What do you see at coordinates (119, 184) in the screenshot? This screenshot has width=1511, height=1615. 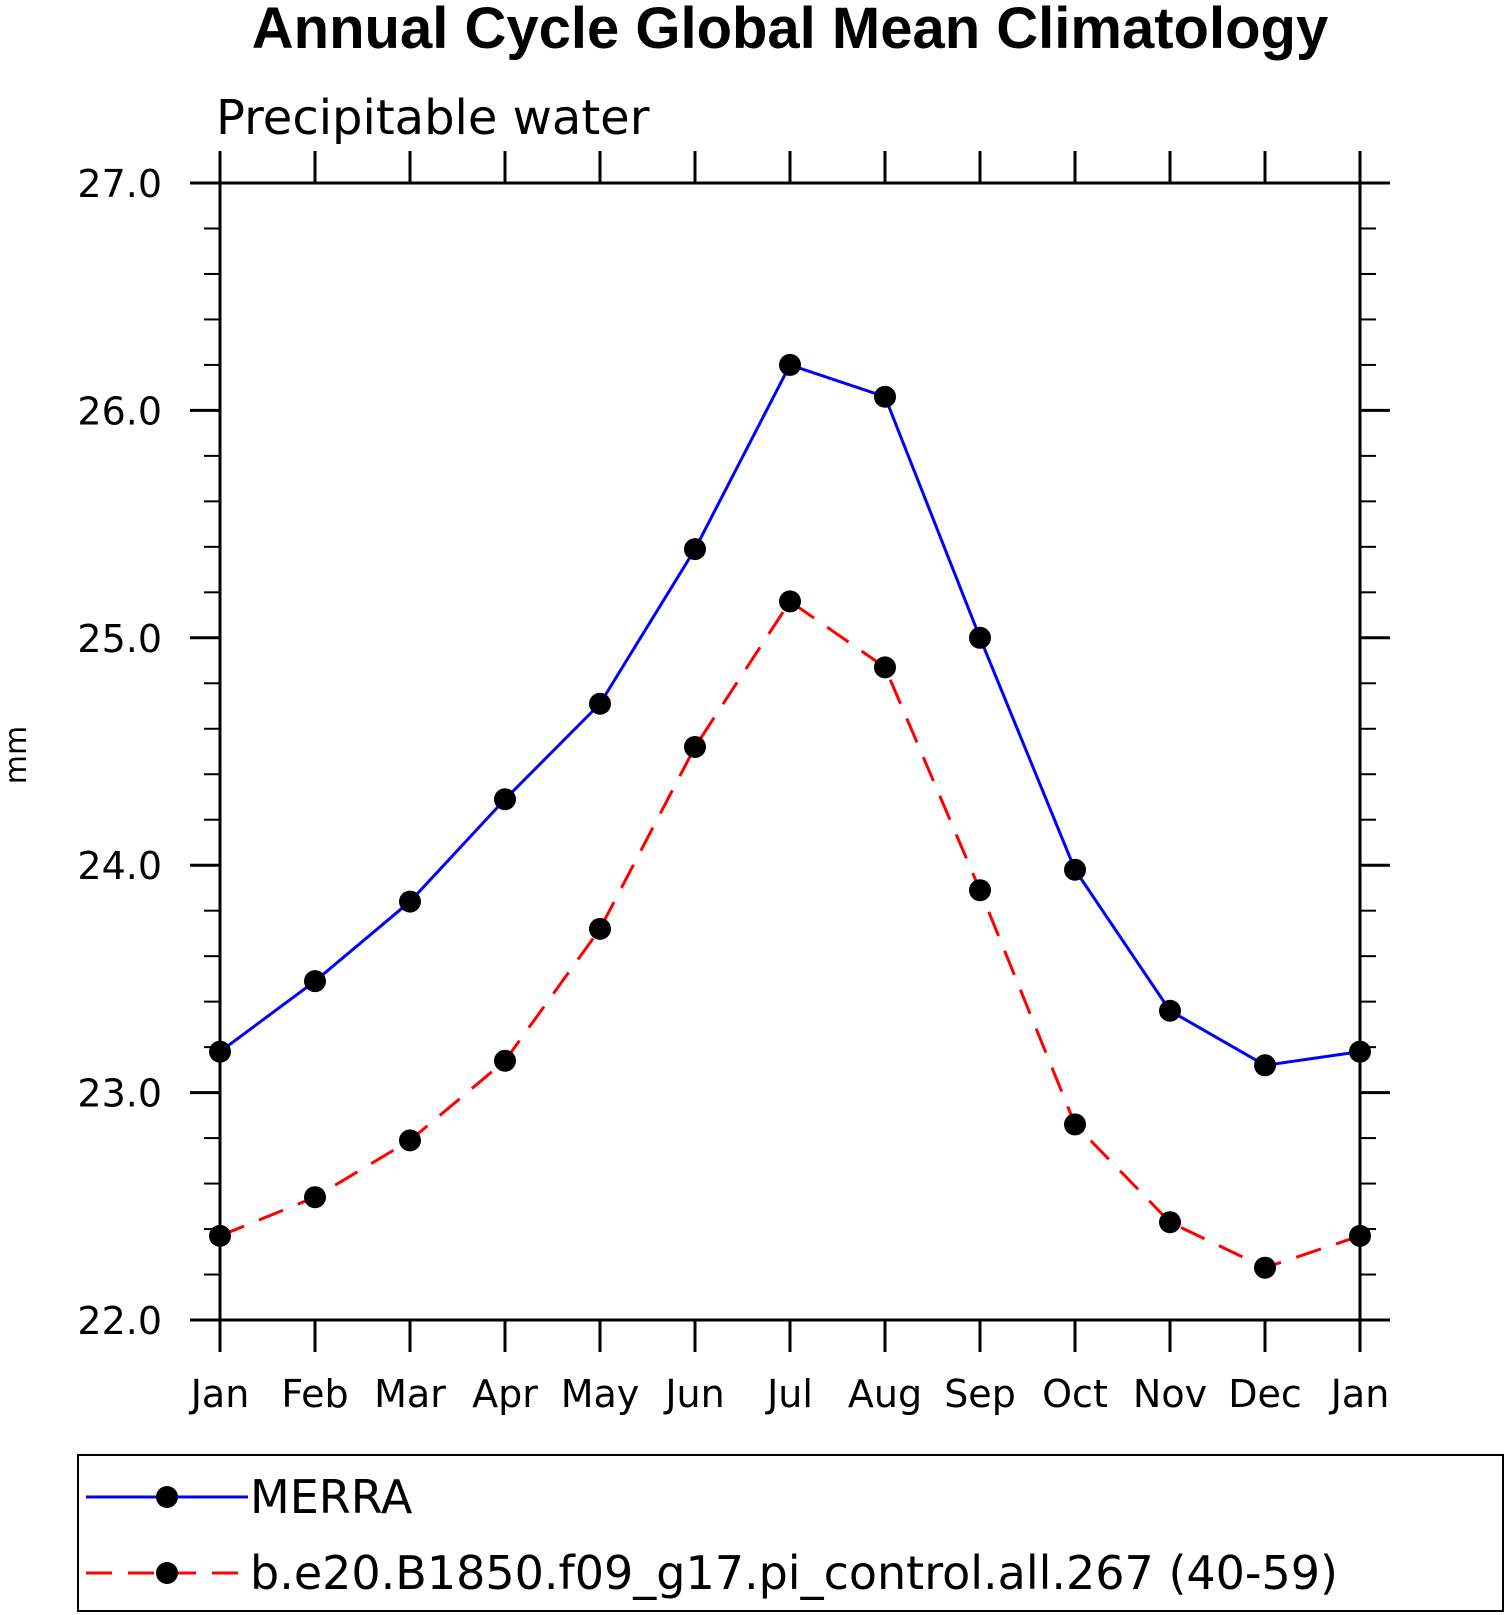 I see `y-tick-label: 27.0` at bounding box center [119, 184].